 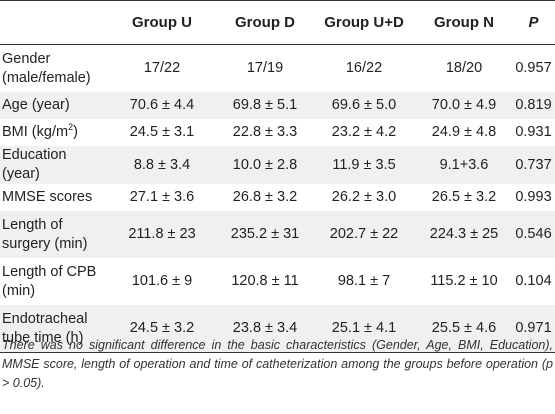 I want to click on cell-group-u: 211.8 ± 23, so click(x=162, y=234).